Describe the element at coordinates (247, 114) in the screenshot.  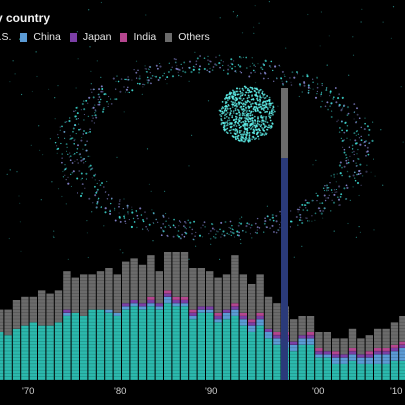
I see `globe-decoration` at that location.